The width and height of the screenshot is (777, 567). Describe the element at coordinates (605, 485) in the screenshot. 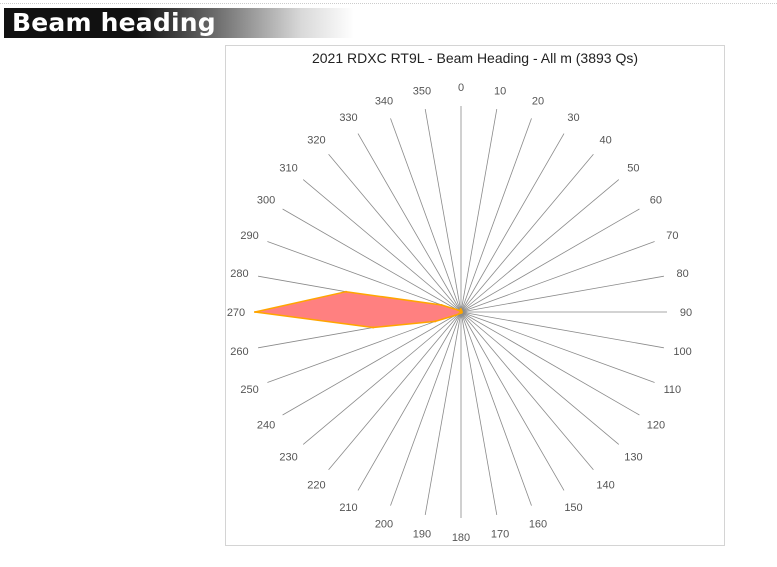

I see `axis-label-140: 140` at that location.